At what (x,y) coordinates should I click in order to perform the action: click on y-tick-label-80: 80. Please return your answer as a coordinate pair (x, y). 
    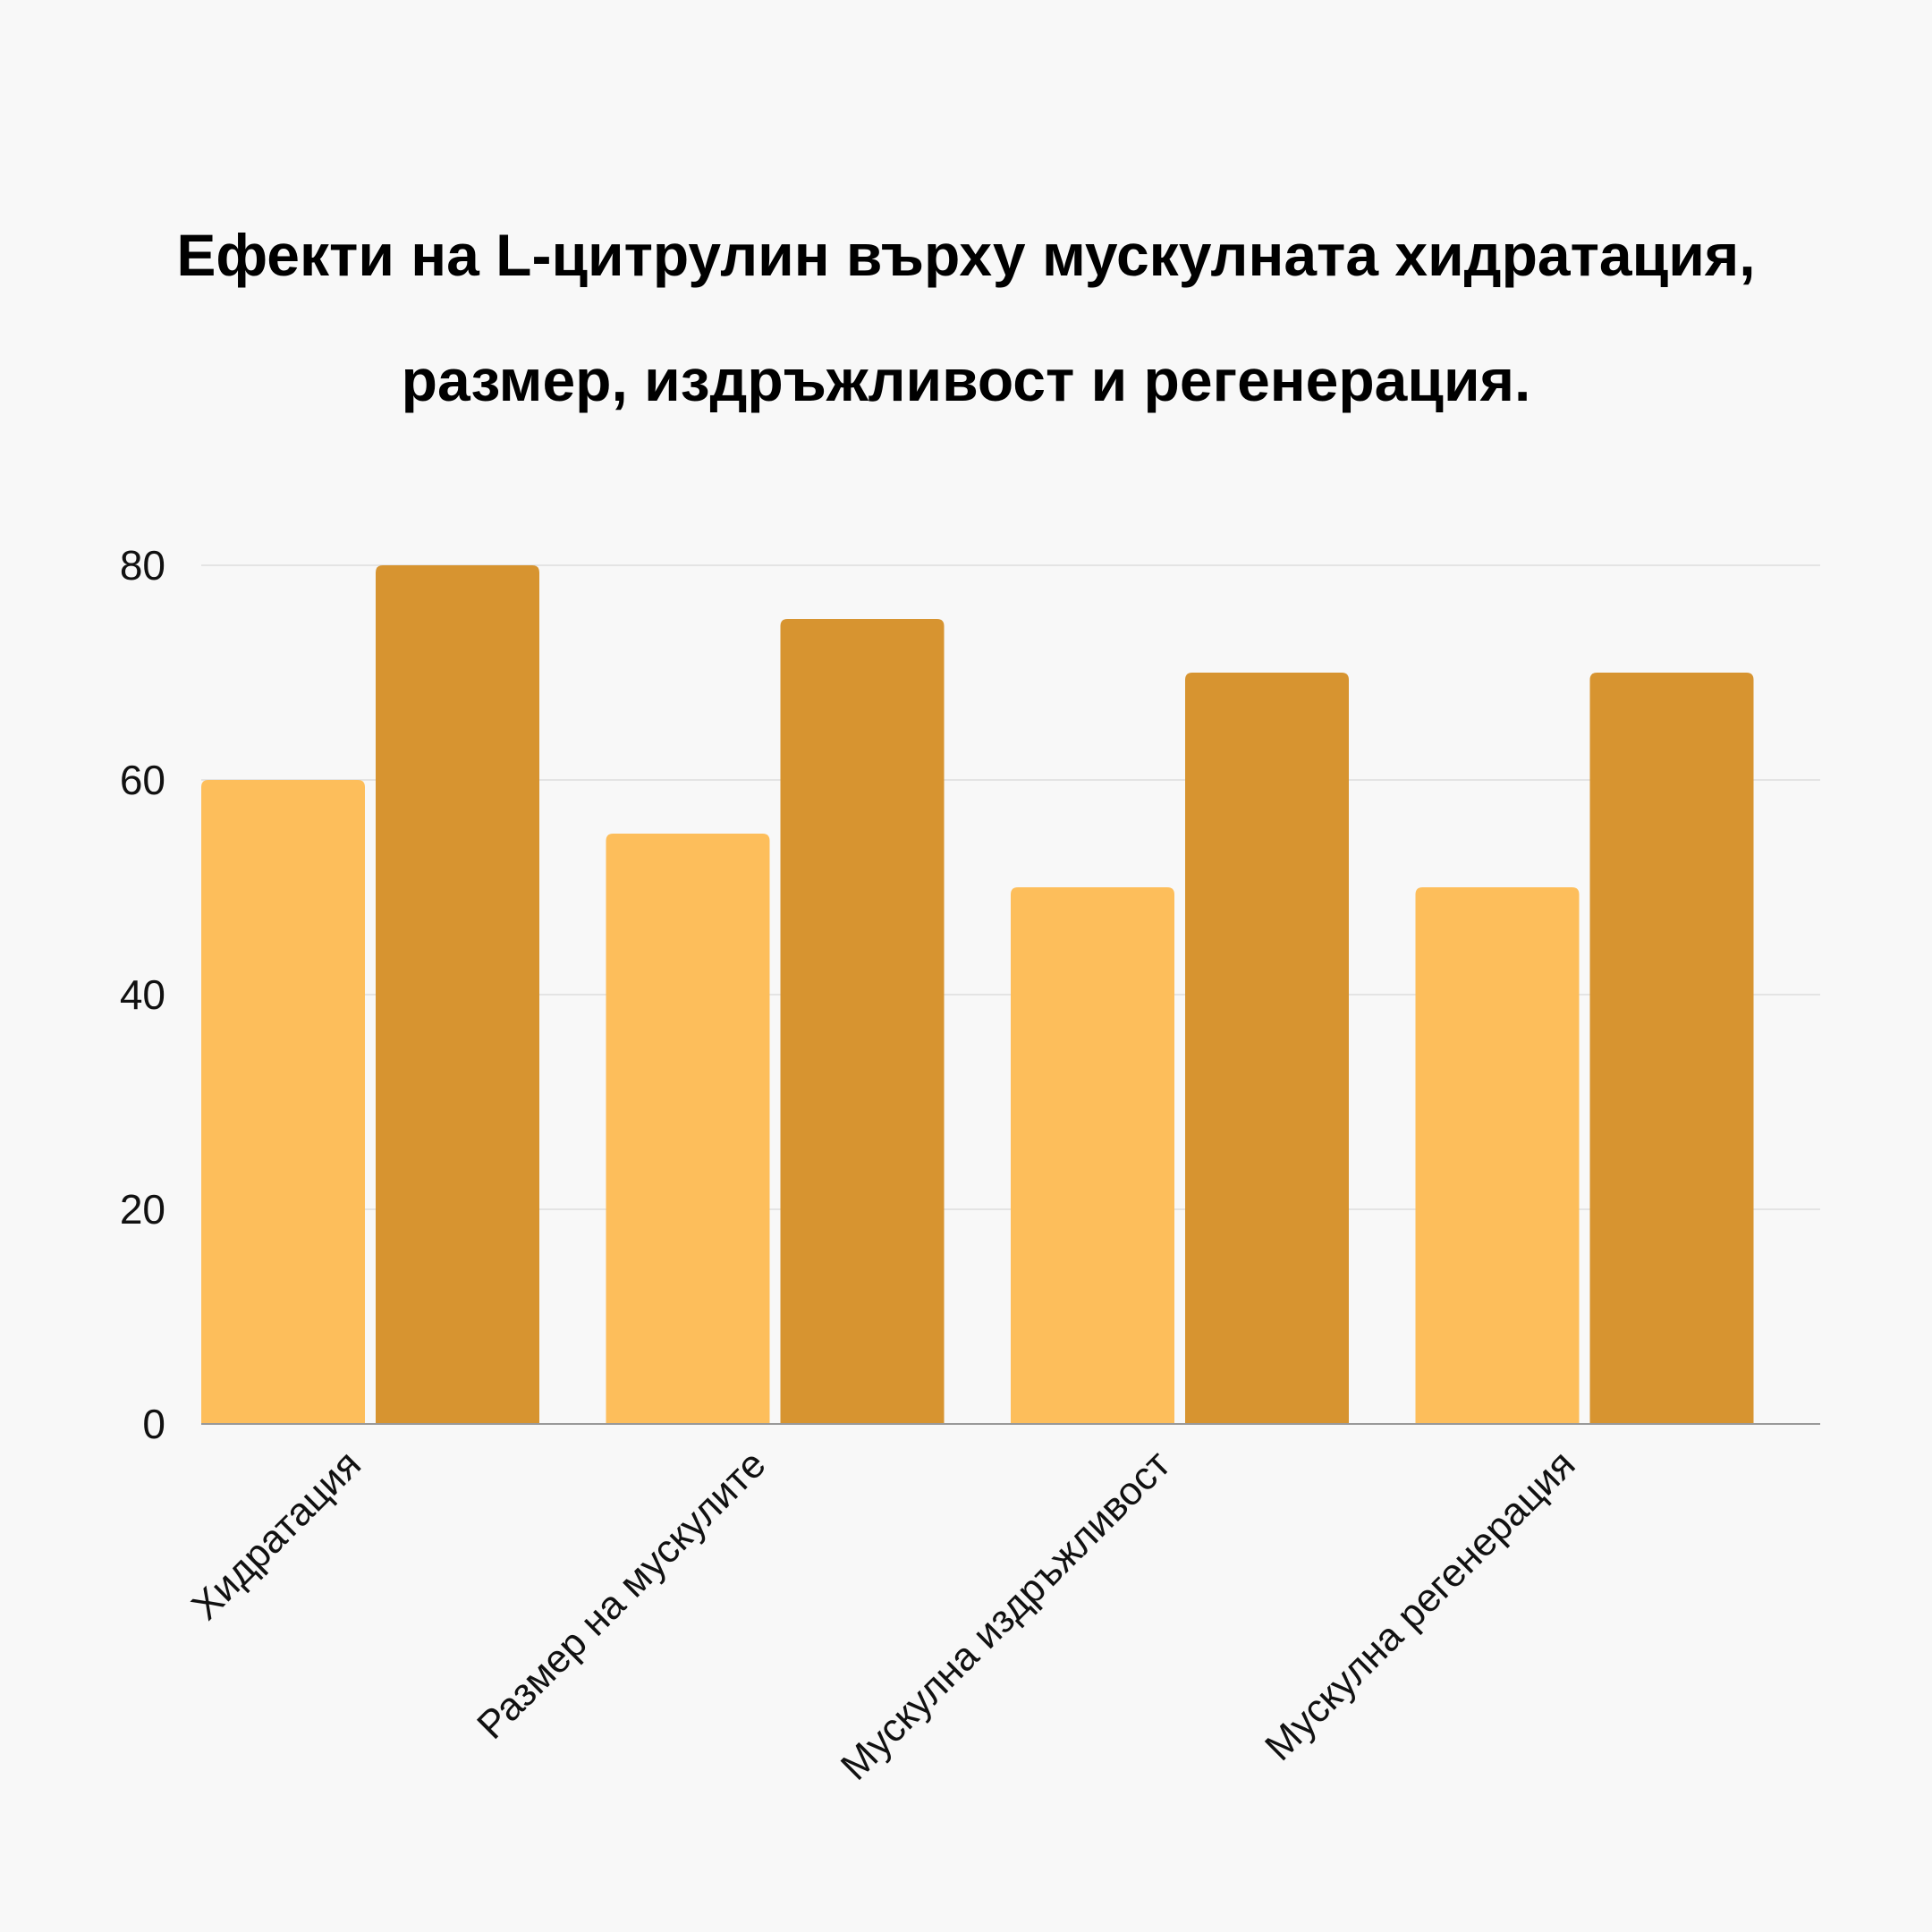
    Looking at the image, I should click on (142, 565).